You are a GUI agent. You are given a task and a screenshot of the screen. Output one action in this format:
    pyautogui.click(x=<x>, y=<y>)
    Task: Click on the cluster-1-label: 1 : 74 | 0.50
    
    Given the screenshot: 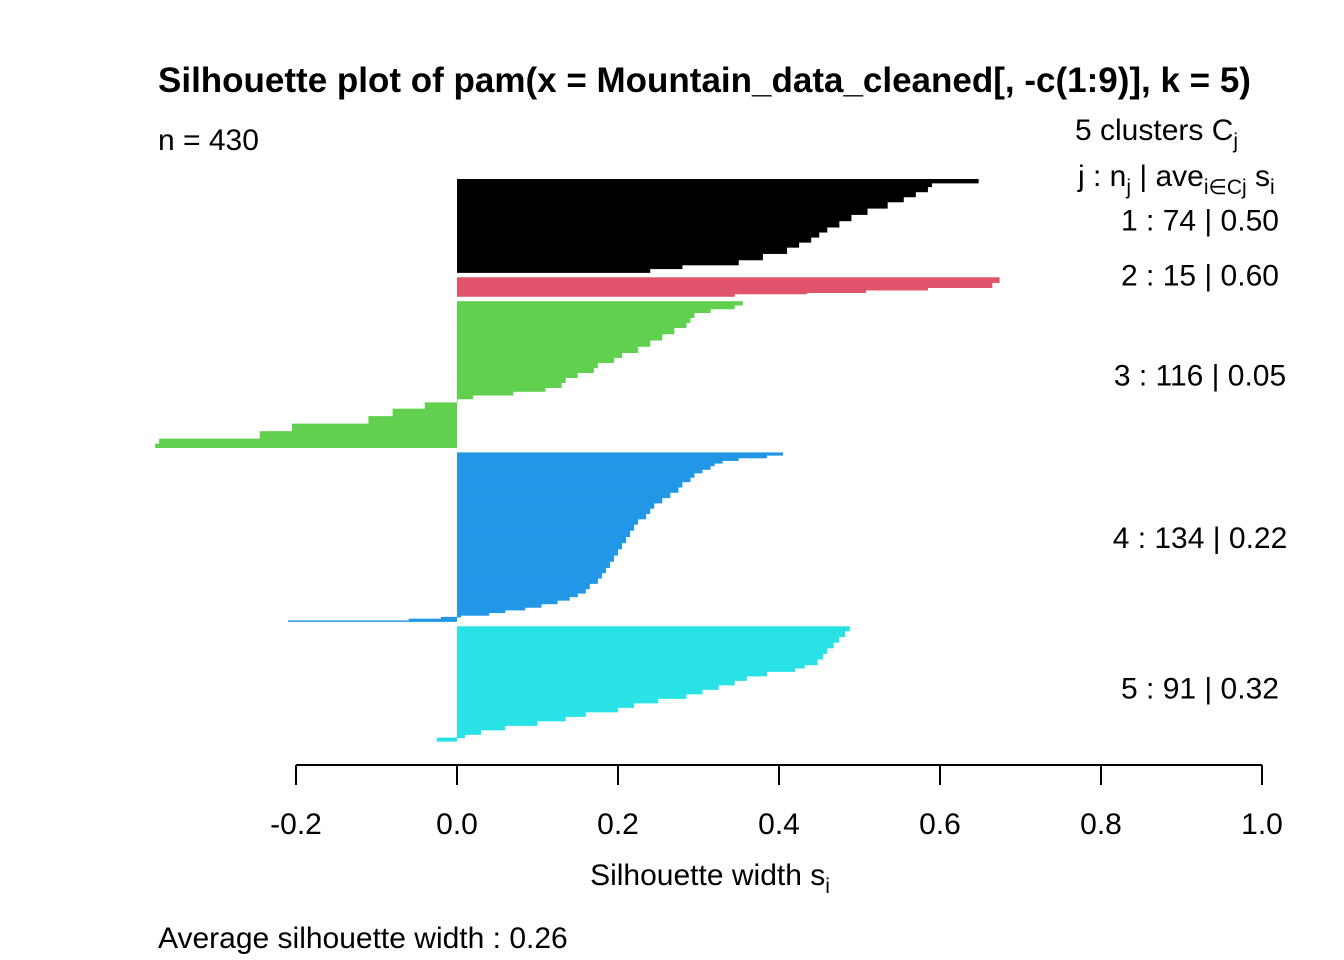 What is the action you would take?
    pyautogui.click(x=1200, y=221)
    